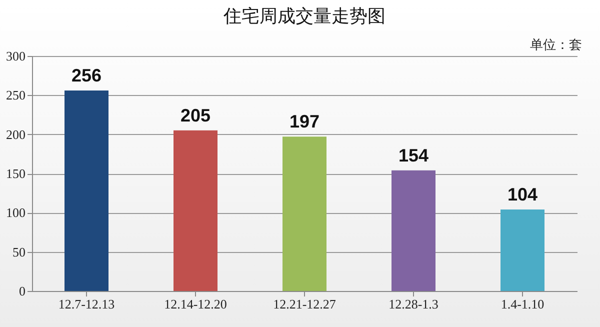 The image size is (600, 327). What do you see at coordinates (413, 304) in the screenshot?
I see `x-tick-label: 12.28-1.3` at bounding box center [413, 304].